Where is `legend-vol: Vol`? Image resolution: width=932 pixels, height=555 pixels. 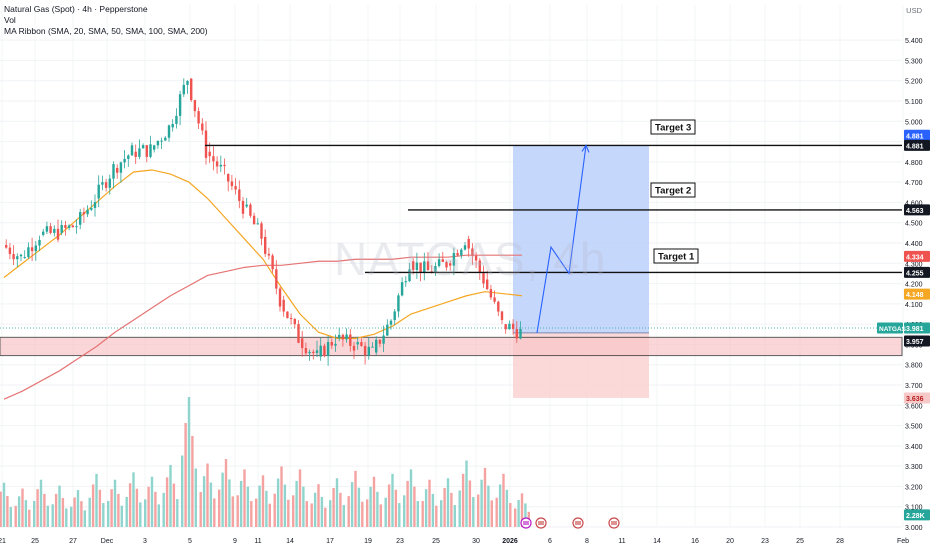 legend-vol: Vol is located at coordinates (10, 20).